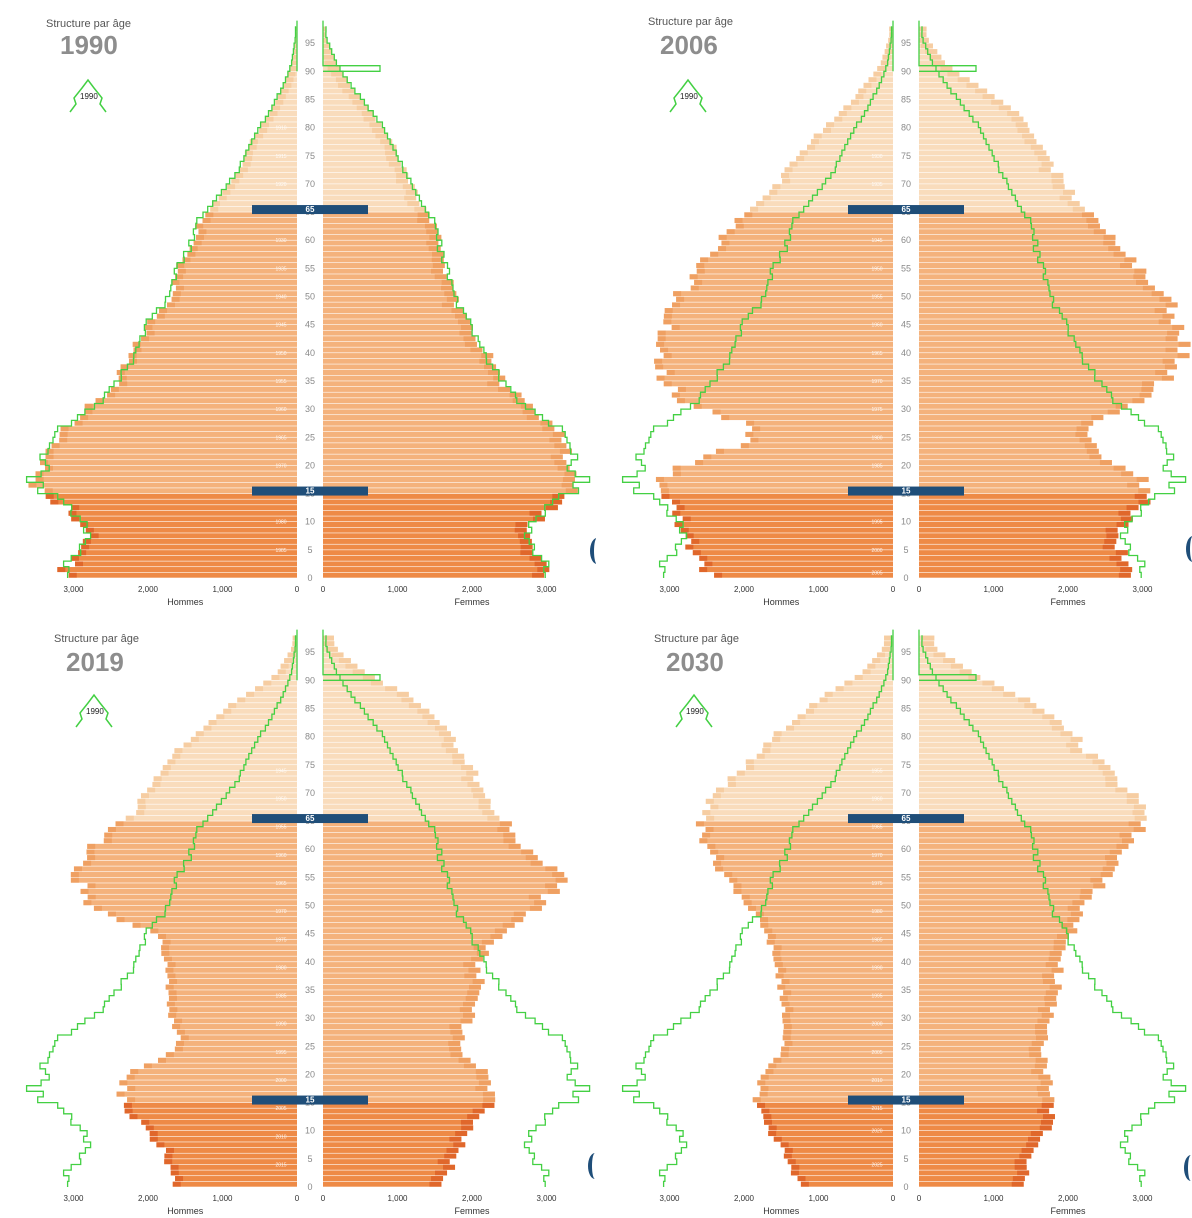 The height and width of the screenshot is (1218, 1192). I want to click on age-tick-label: 35, so click(310, 990).